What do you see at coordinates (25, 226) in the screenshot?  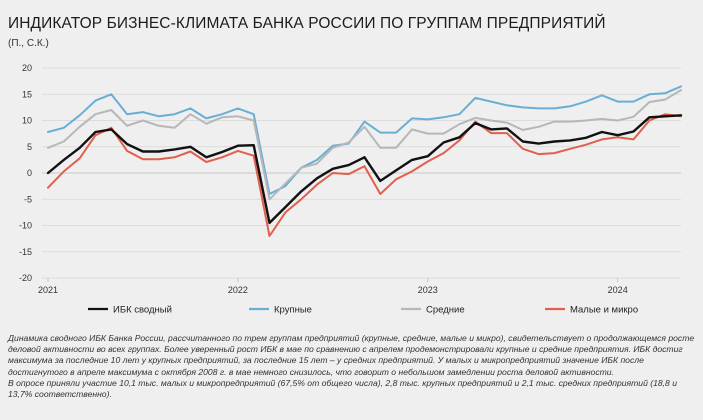 I see `y-tick-label: -10` at bounding box center [25, 226].